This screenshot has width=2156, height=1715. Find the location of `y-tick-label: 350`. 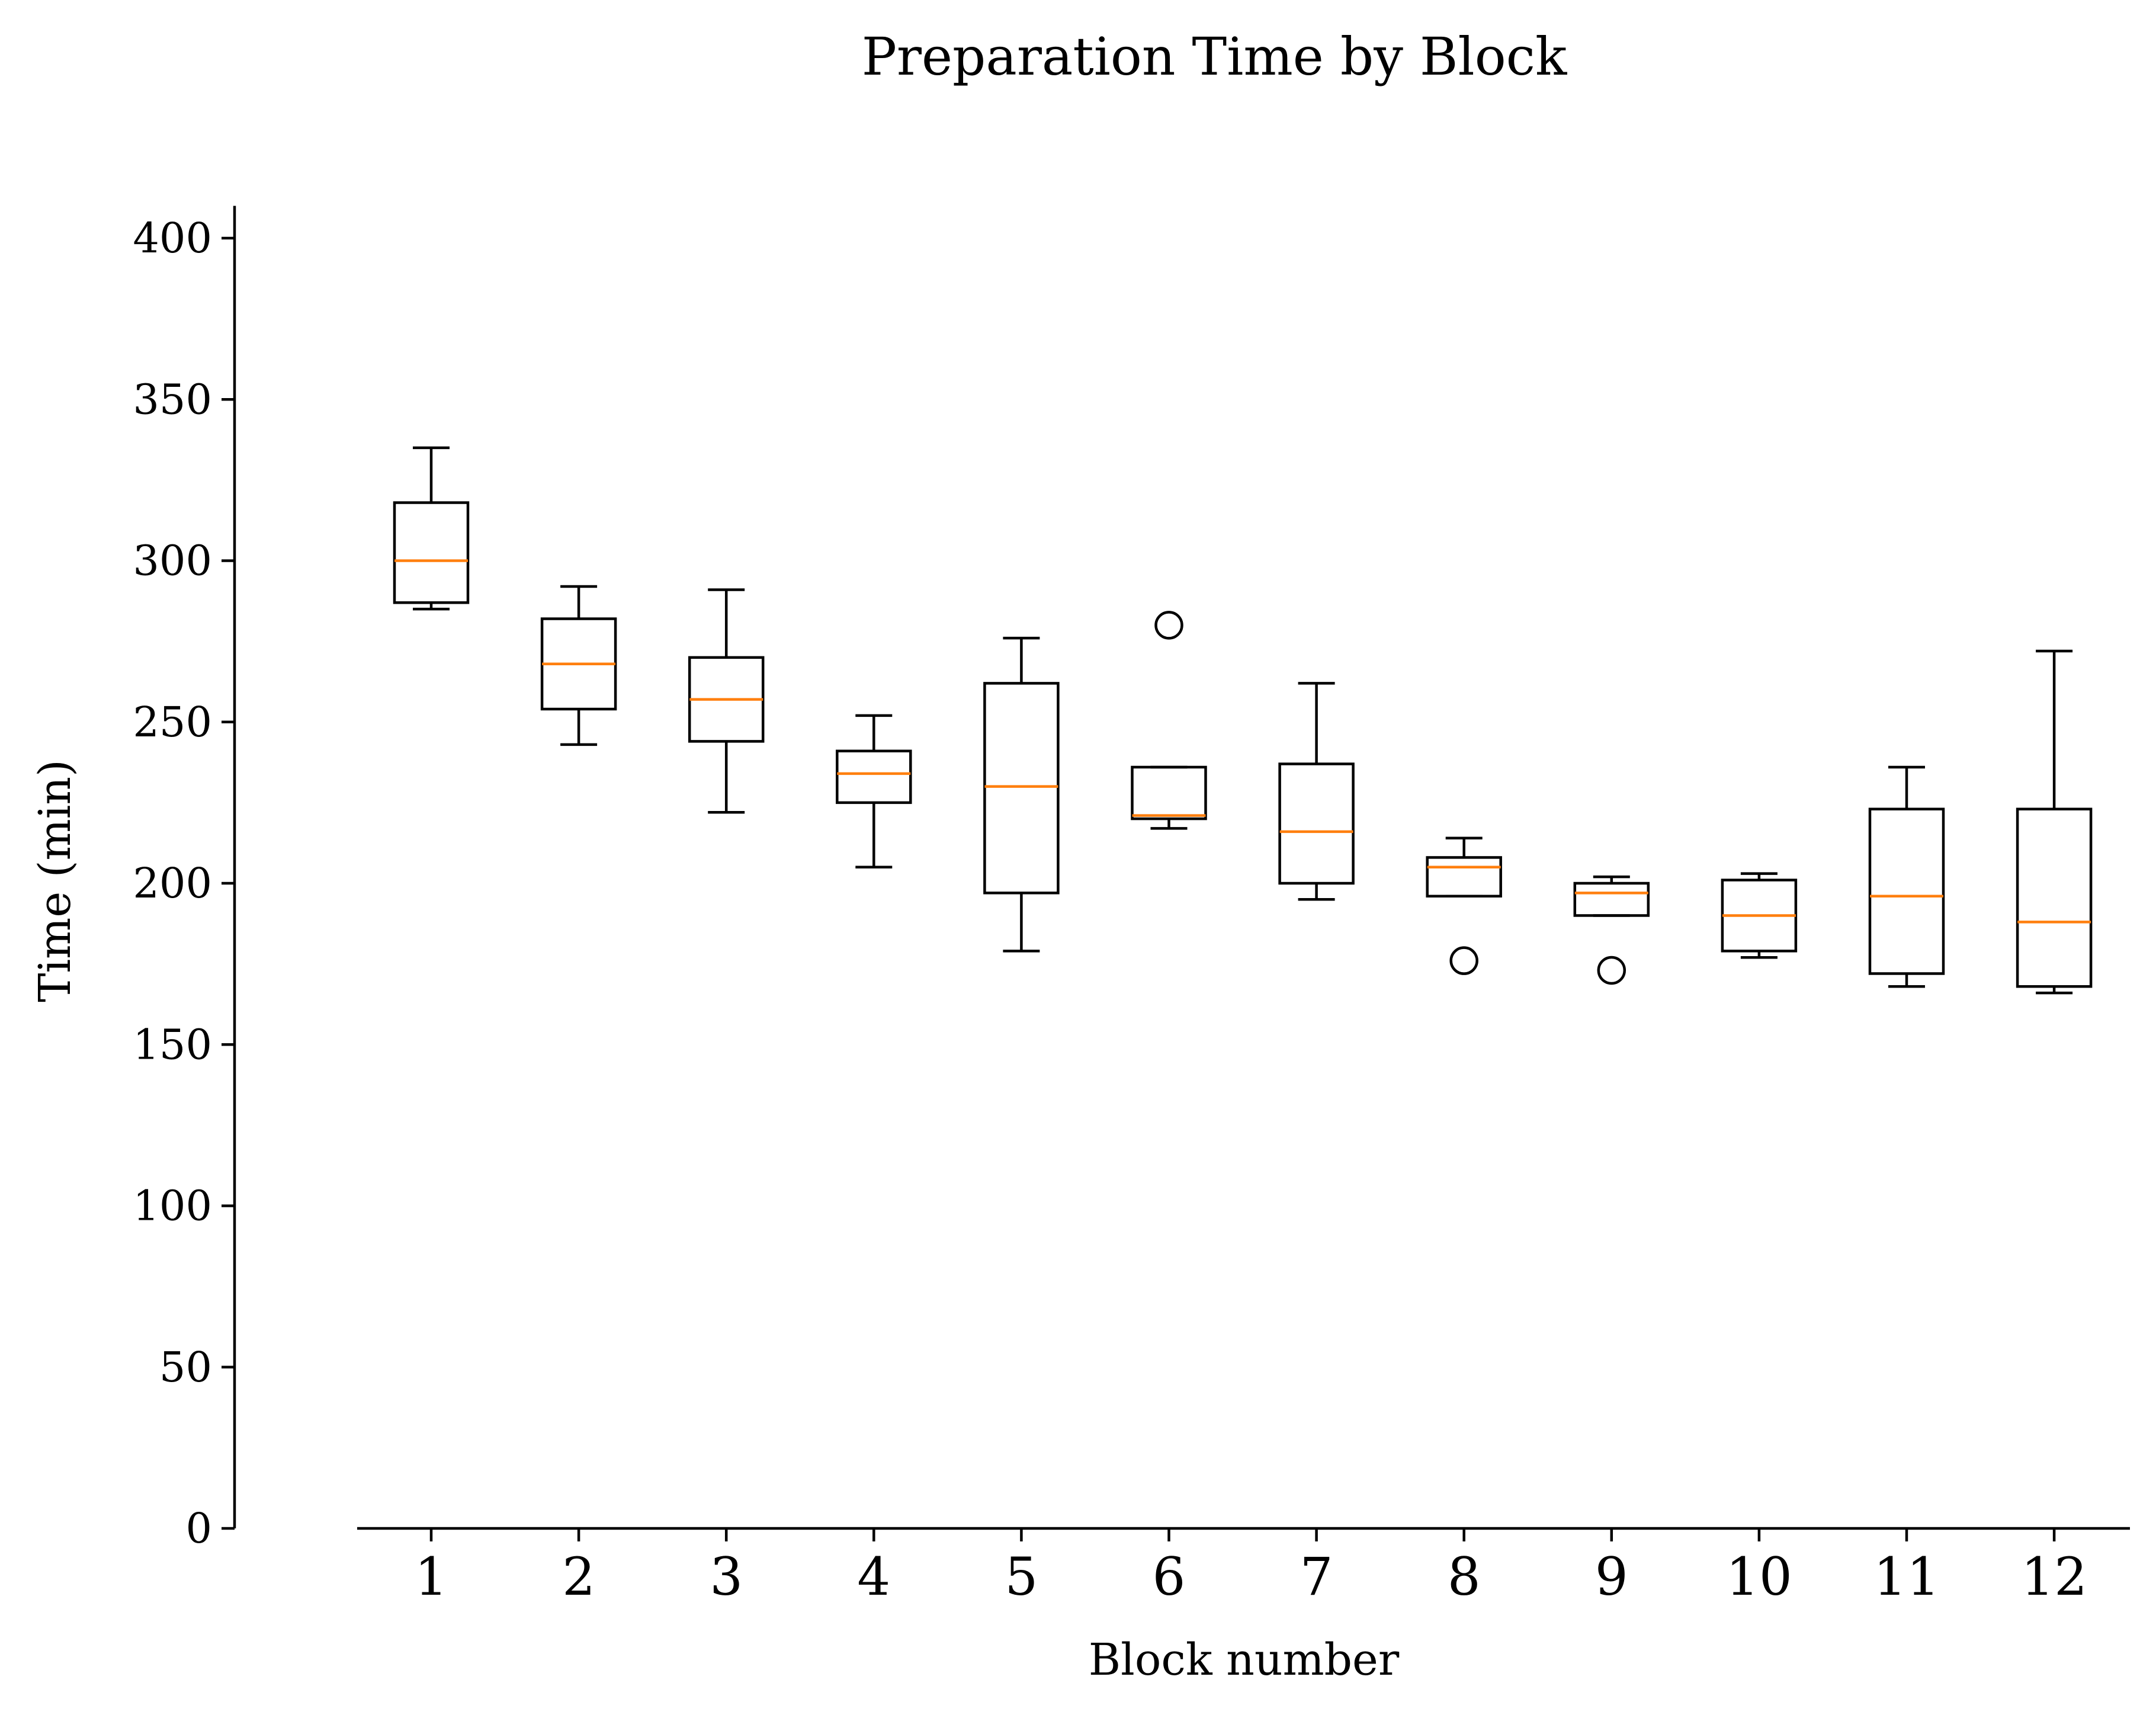

y-tick-label: 350 is located at coordinates (172, 399).